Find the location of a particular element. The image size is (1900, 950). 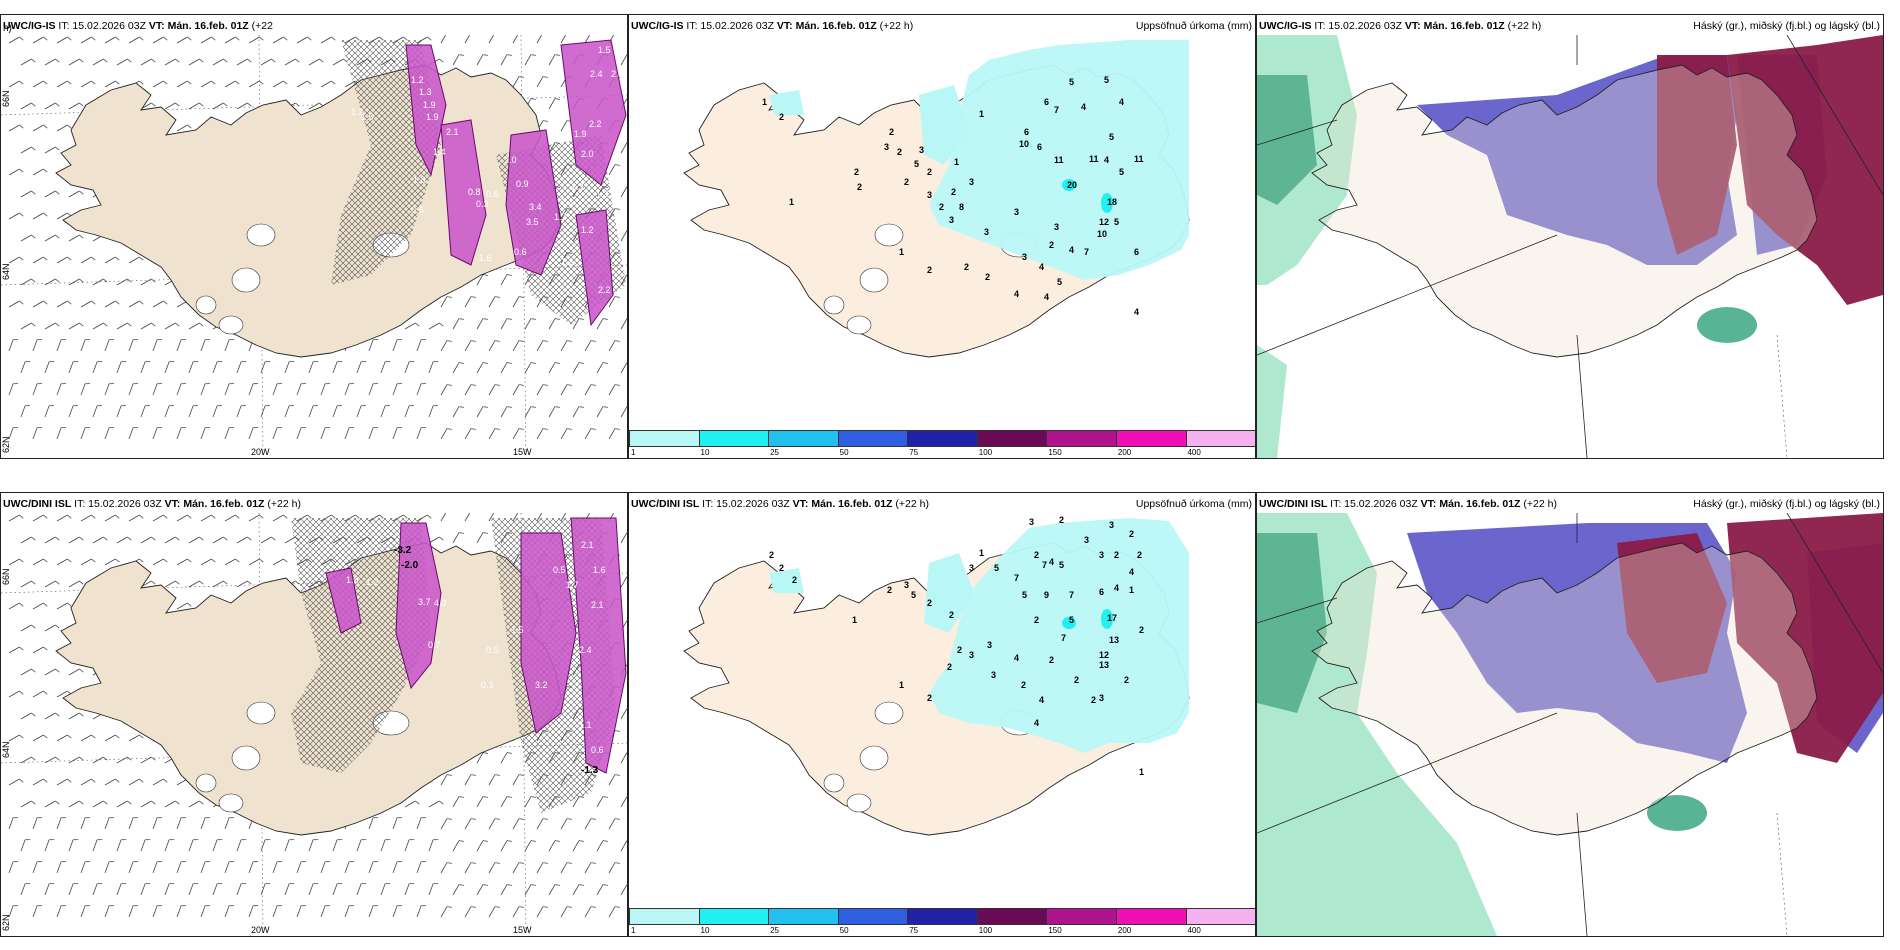

precip-value: 4 is located at coordinates (1036, 723).